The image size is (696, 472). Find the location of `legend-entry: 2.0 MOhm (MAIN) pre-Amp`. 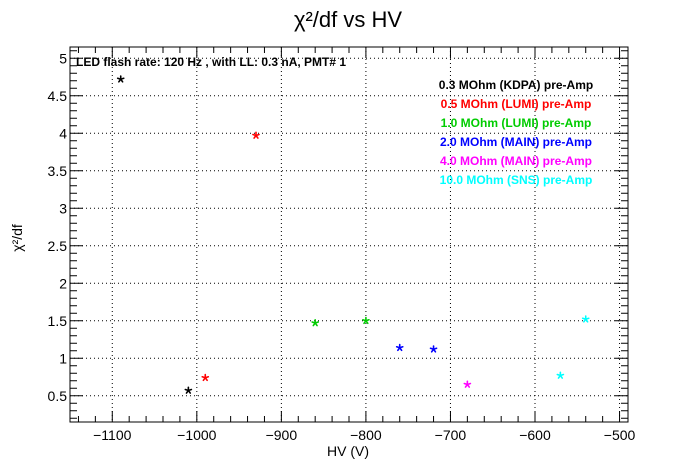

legend-entry: 2.0 MOhm (MAIN) pre-Amp is located at coordinates (516, 142).